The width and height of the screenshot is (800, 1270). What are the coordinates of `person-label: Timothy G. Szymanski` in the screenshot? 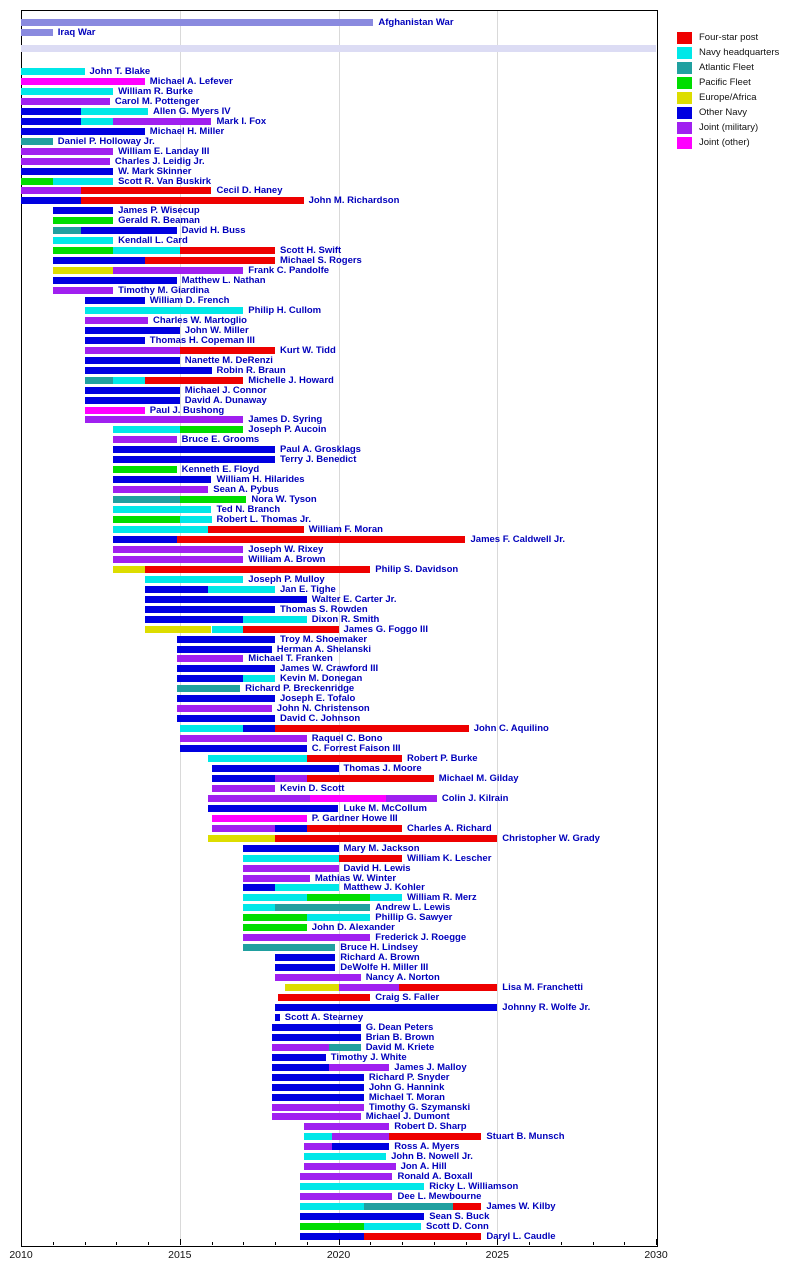 It's located at (419, 1107).